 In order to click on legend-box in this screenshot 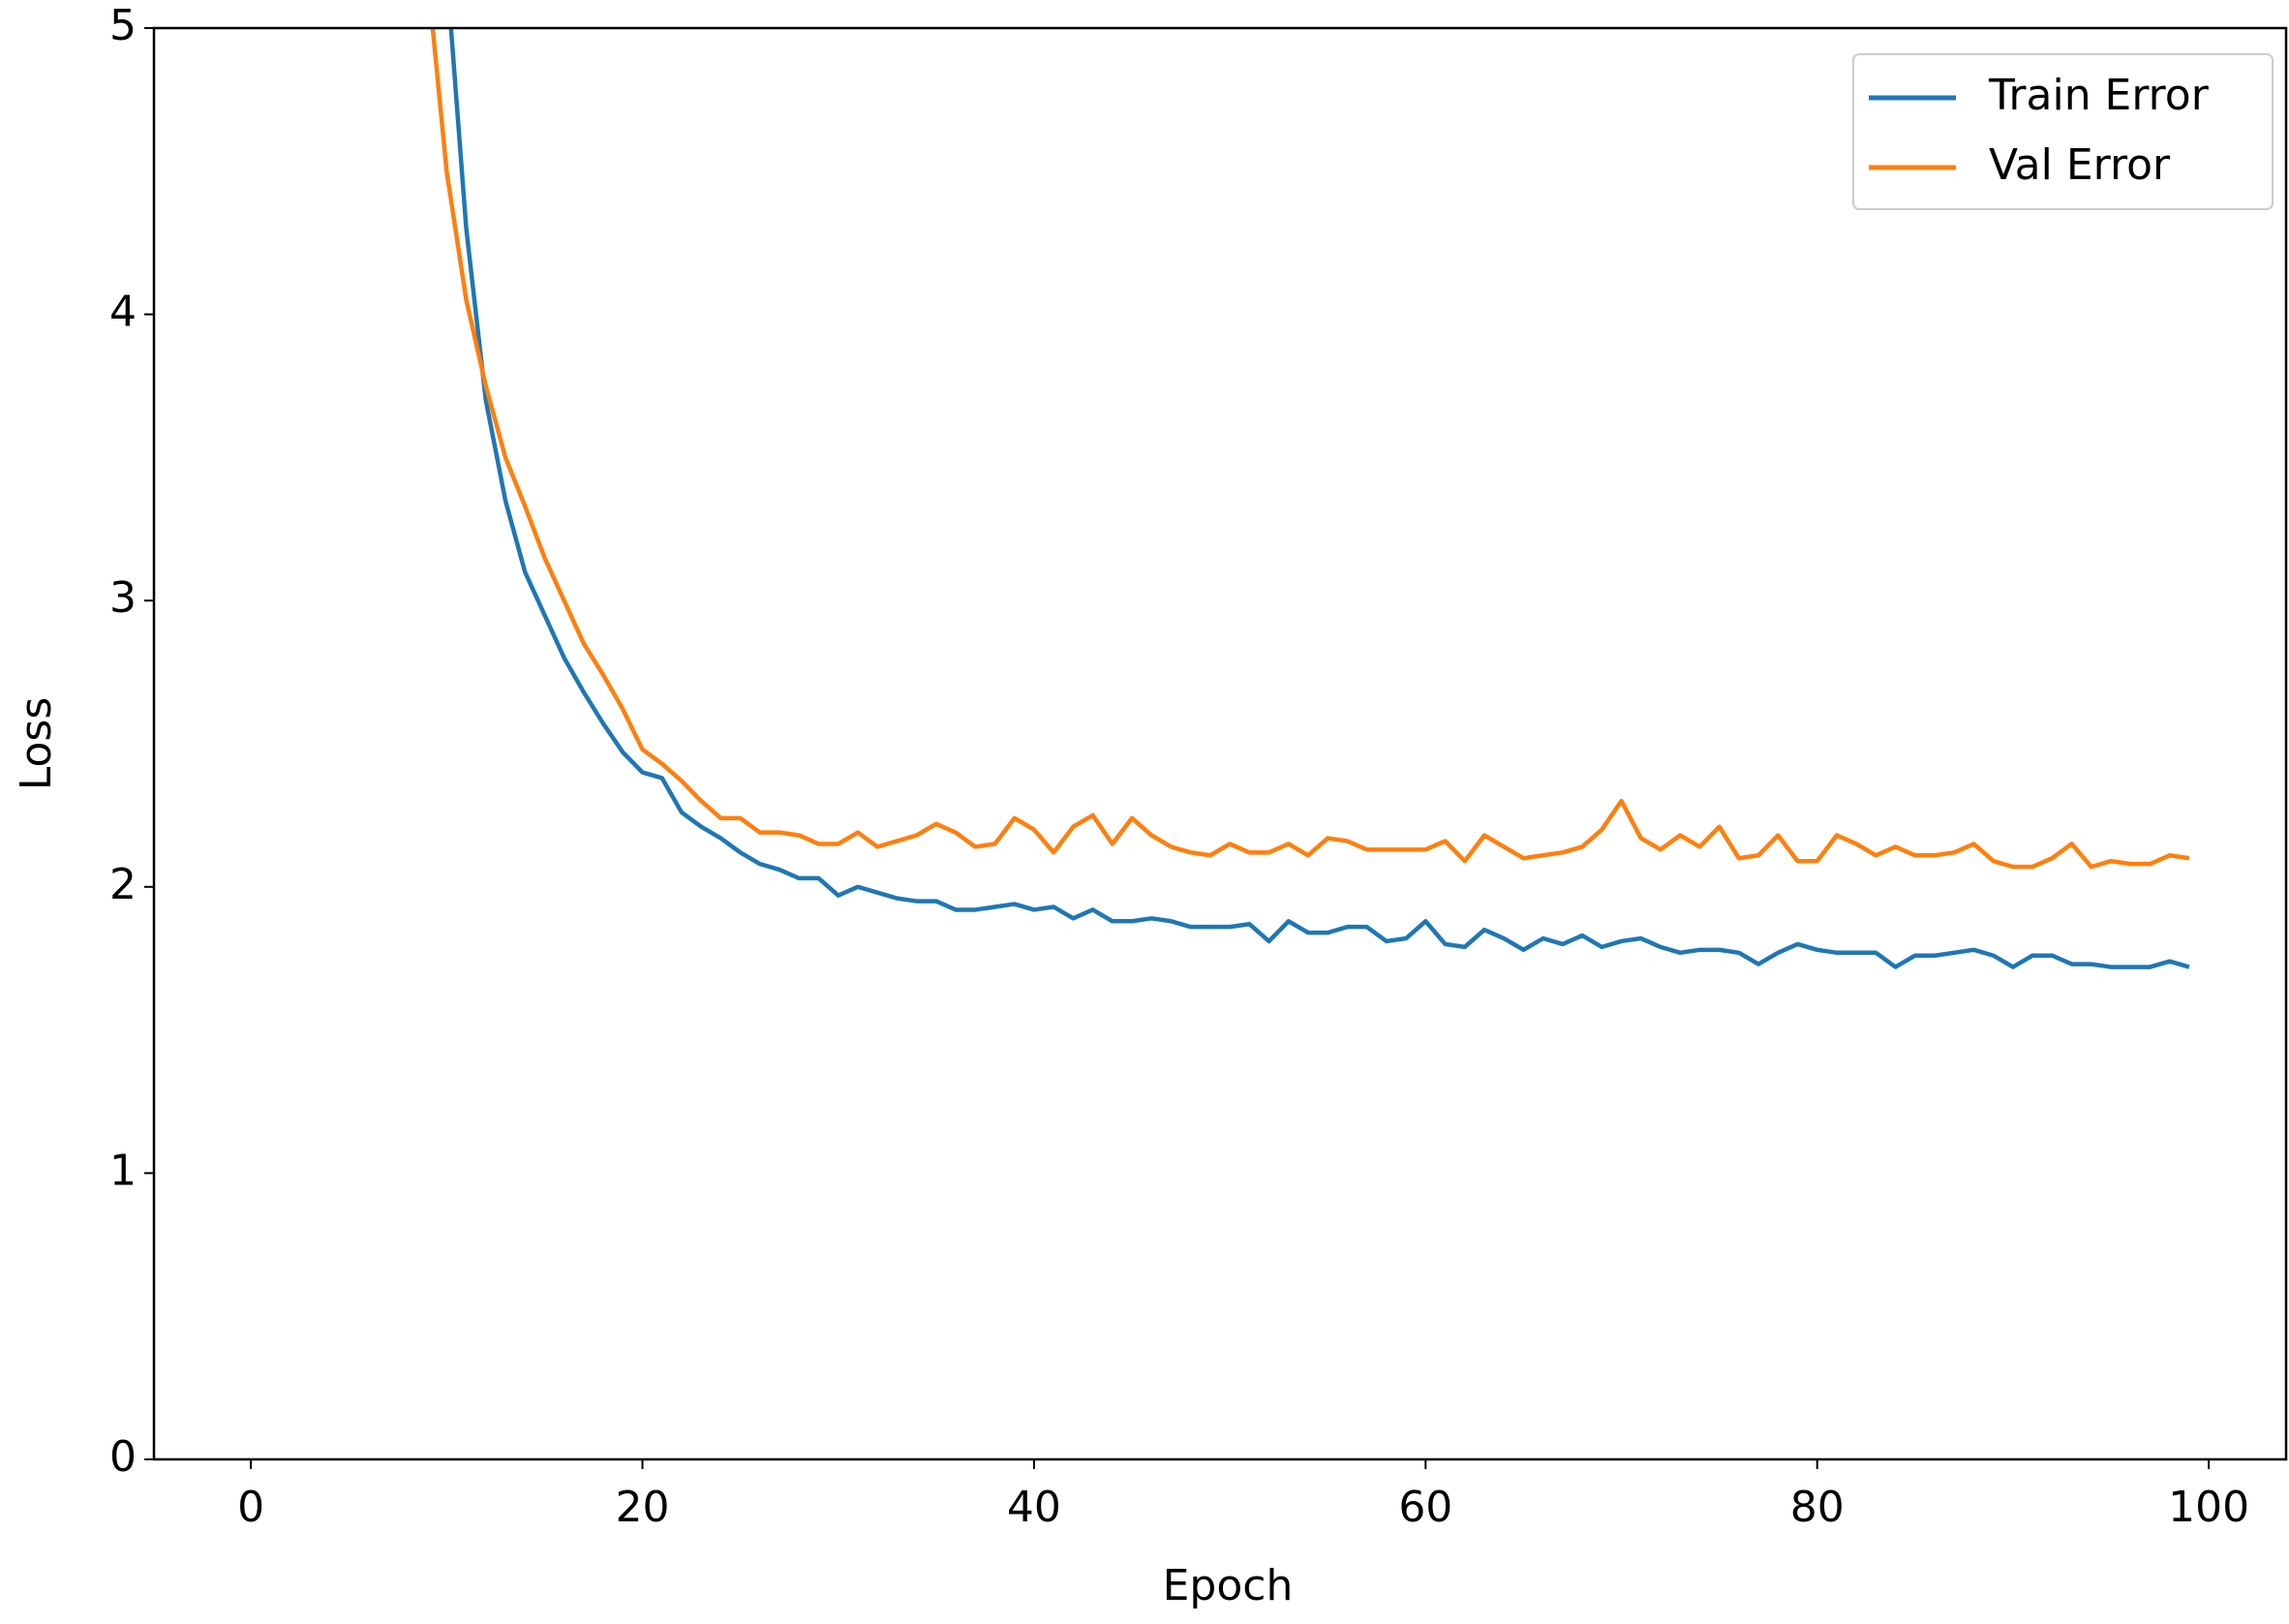, I will do `click(2063, 131)`.